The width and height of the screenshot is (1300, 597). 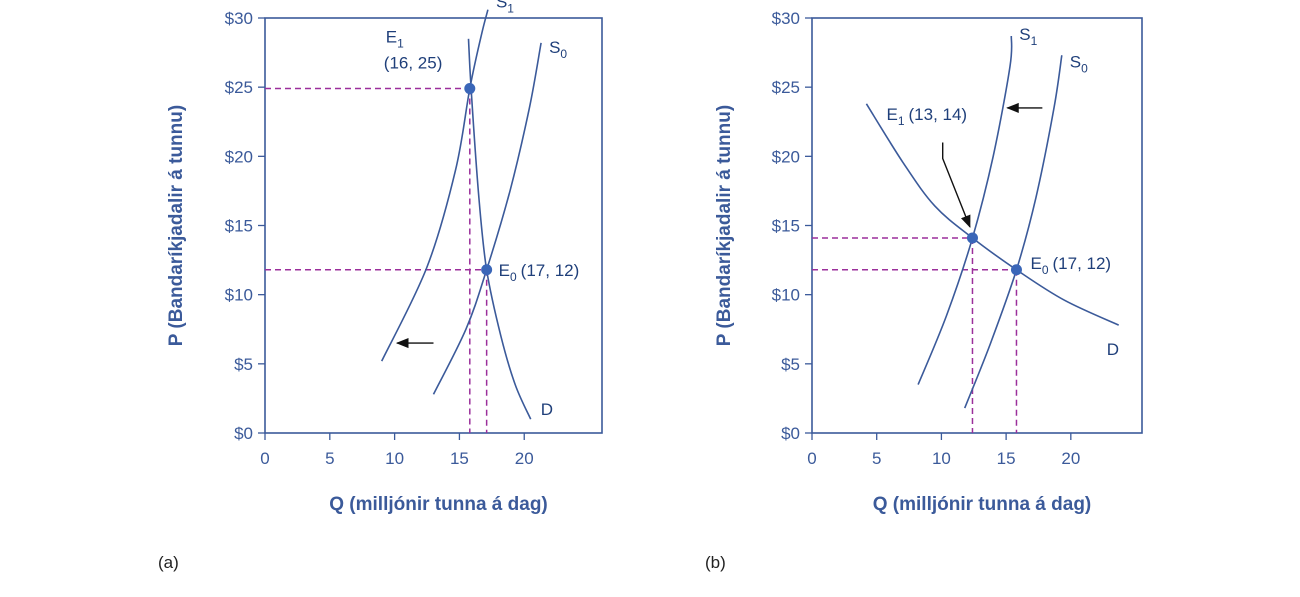 What do you see at coordinates (395, 39) in the screenshot?
I see `point-label: E1` at bounding box center [395, 39].